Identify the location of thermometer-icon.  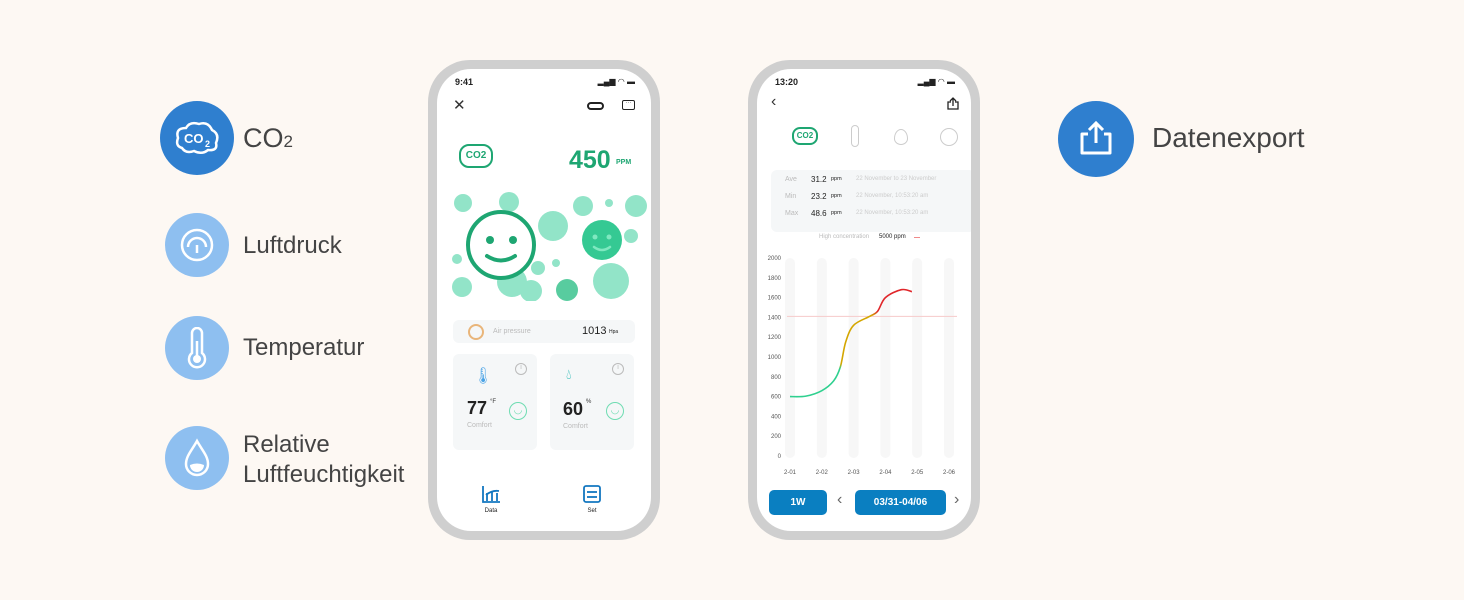
(197, 348).